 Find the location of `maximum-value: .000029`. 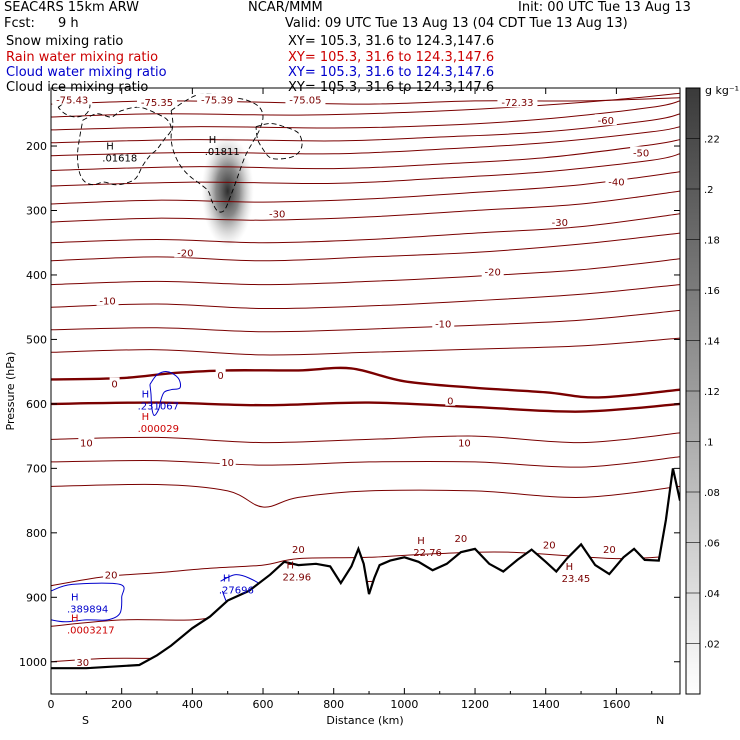

maximum-value: .000029 is located at coordinates (158, 429).